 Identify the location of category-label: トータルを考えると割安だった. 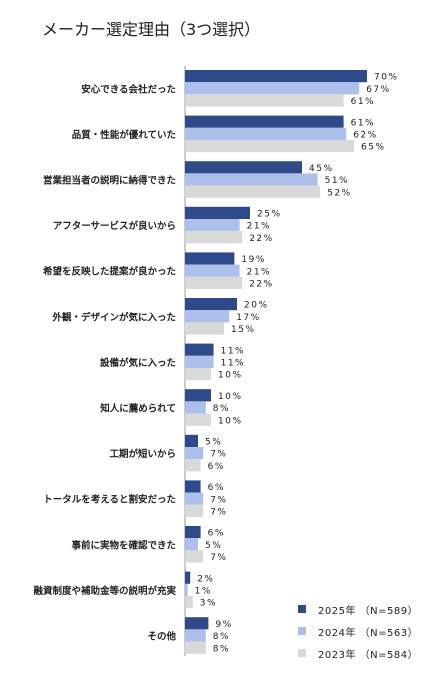
(109, 500).